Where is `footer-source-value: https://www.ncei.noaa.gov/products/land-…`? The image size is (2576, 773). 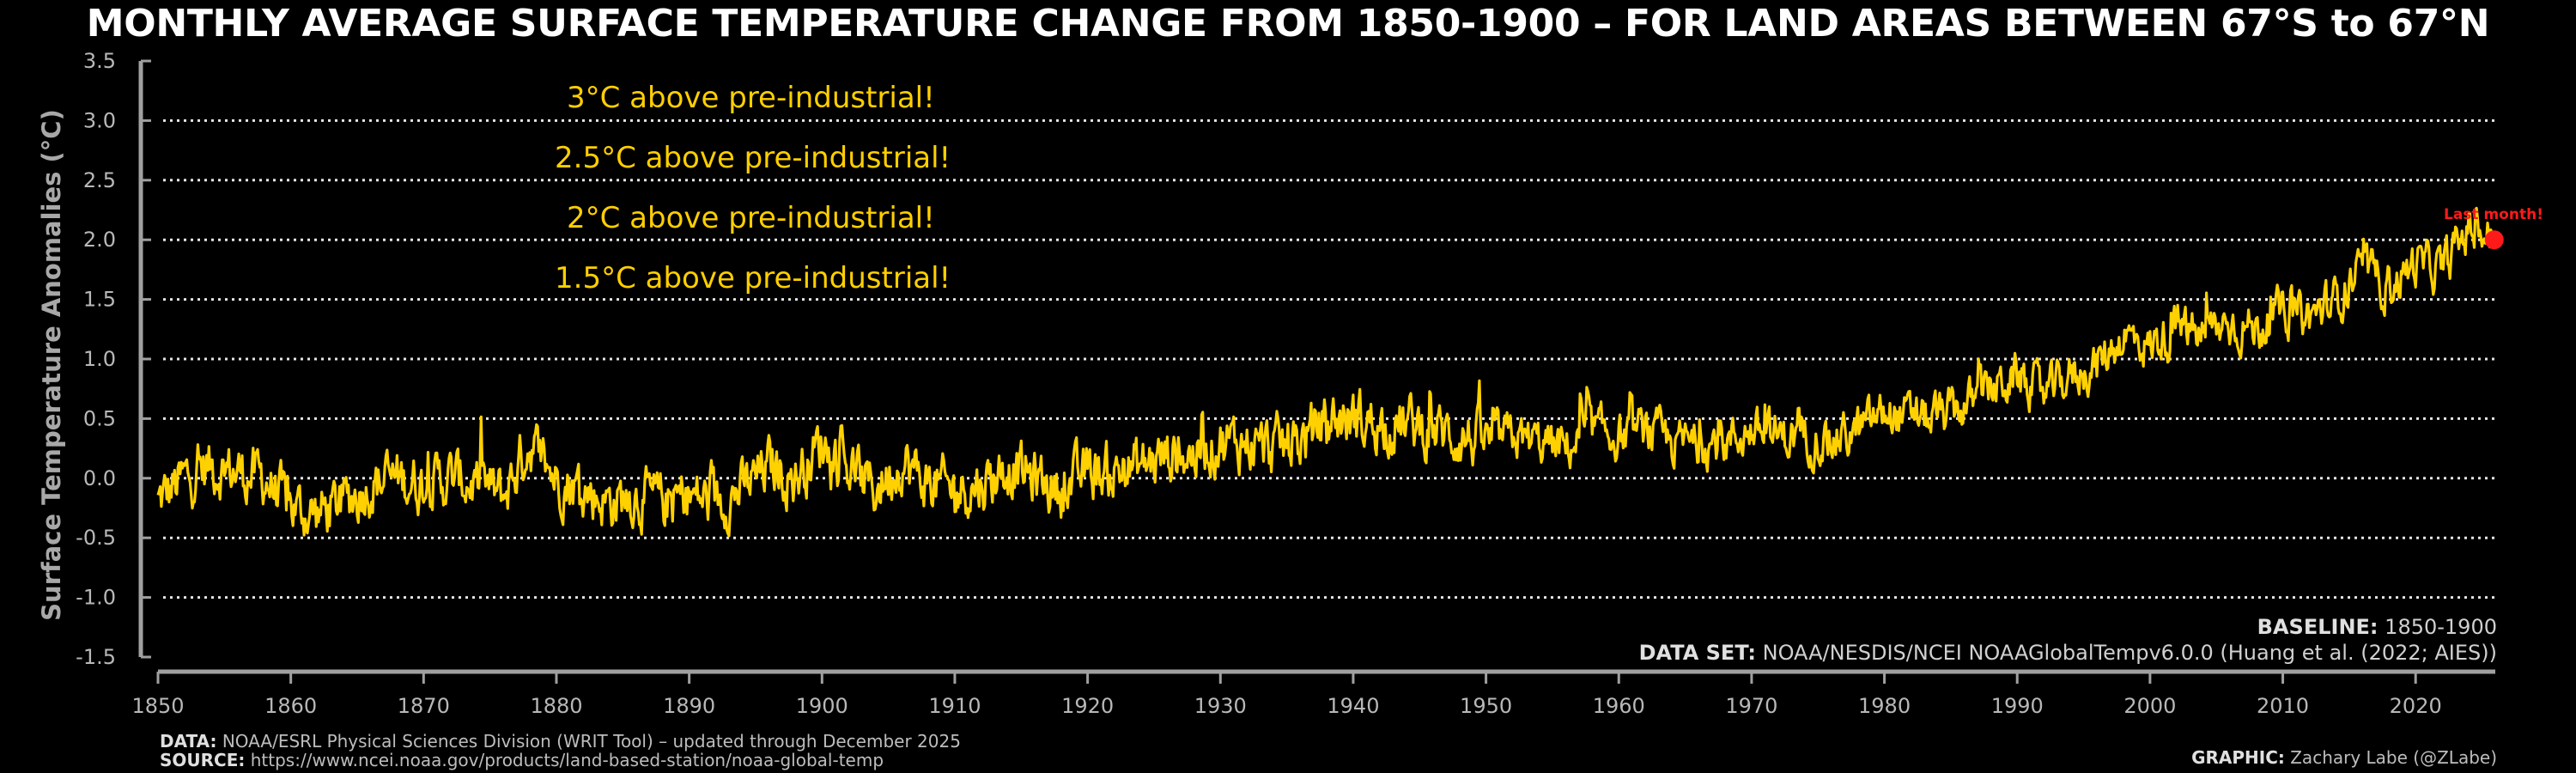
footer-source-value: https://www.ncei.noaa.gov/products/land-… is located at coordinates (567, 760).